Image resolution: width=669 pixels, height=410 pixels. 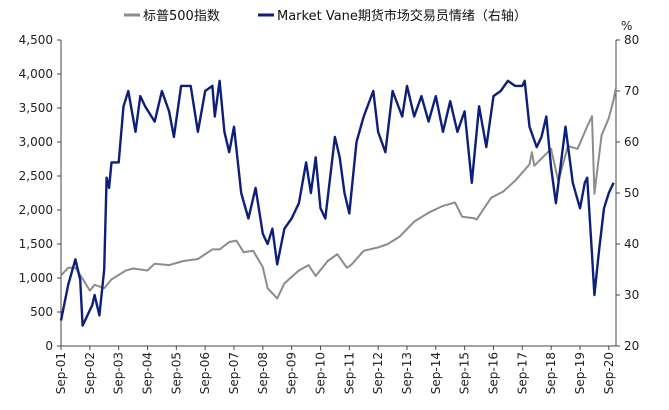 I want to click on right-axis-tick-label: 50, so click(x=631, y=193).